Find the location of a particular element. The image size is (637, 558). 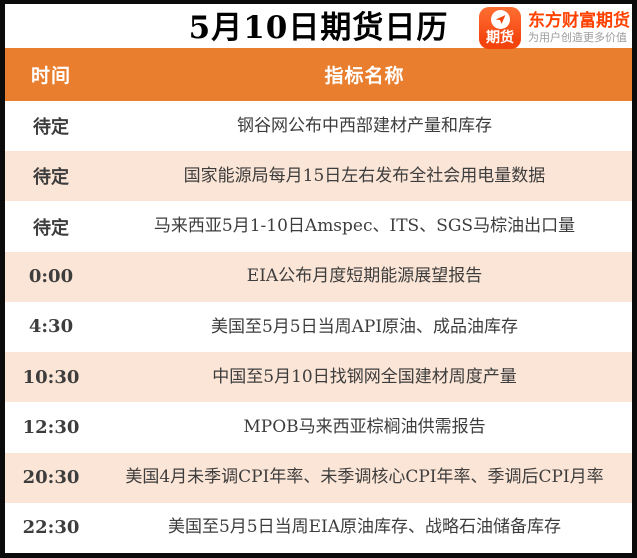

indicator-cell: EIA公布月度短期能源展望报告 is located at coordinates (364, 276).